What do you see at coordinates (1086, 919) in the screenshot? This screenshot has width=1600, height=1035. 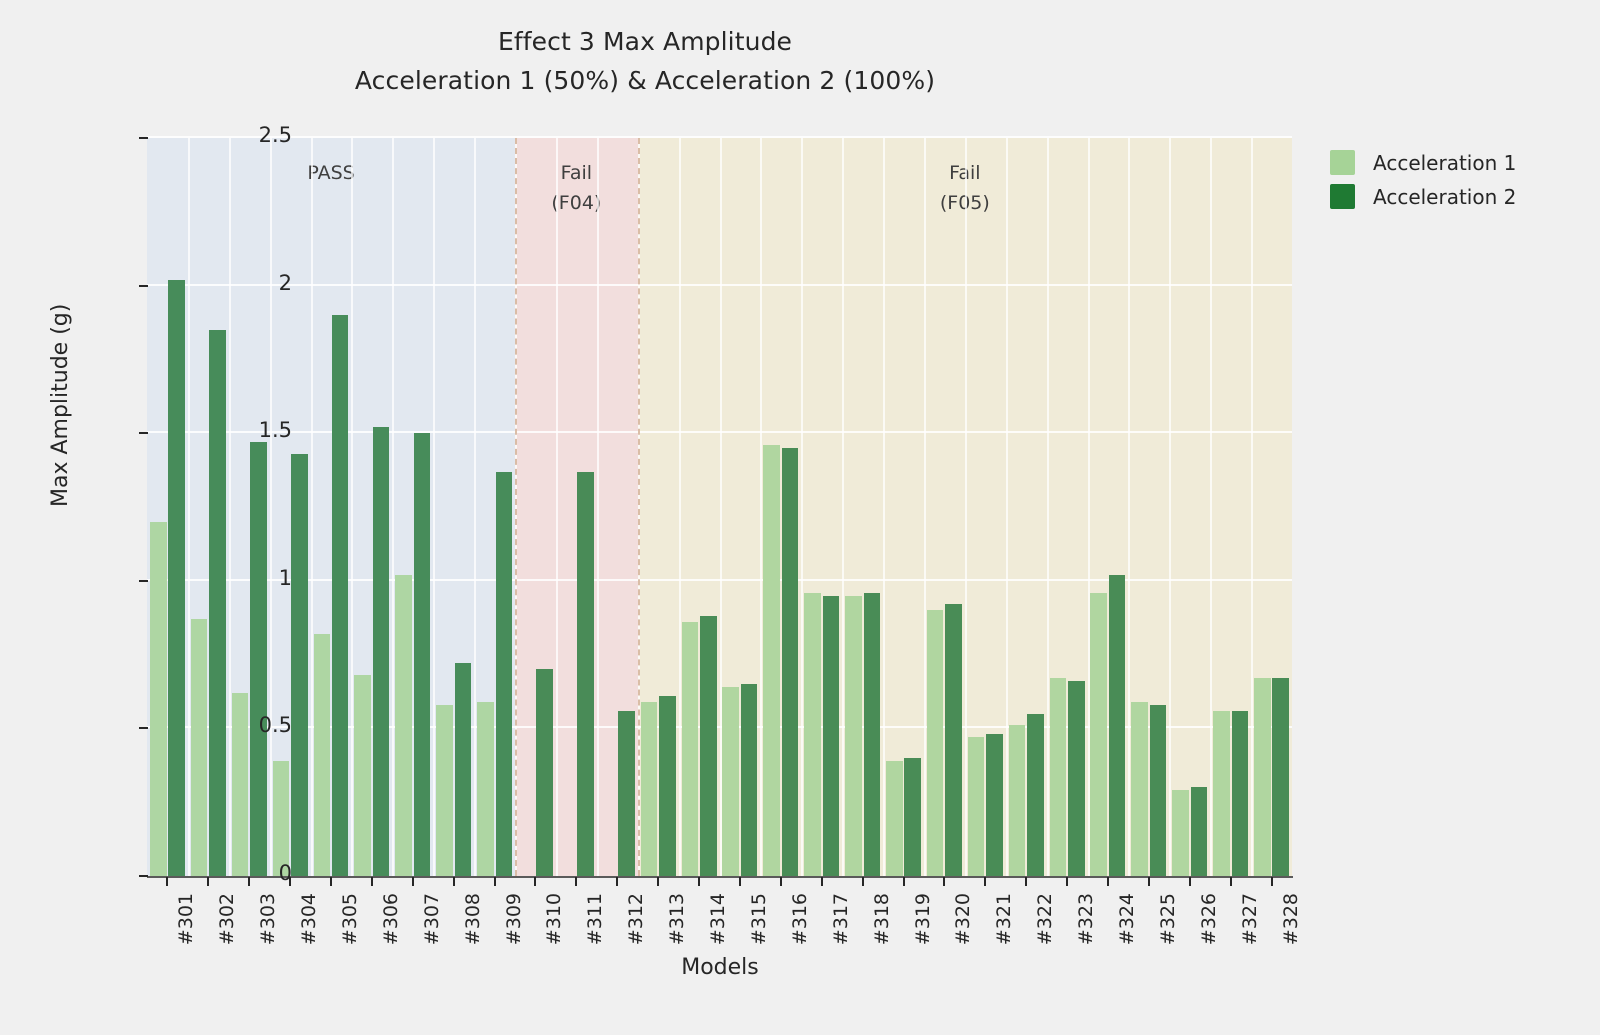 I see `x-tick-label: #323` at bounding box center [1086, 919].